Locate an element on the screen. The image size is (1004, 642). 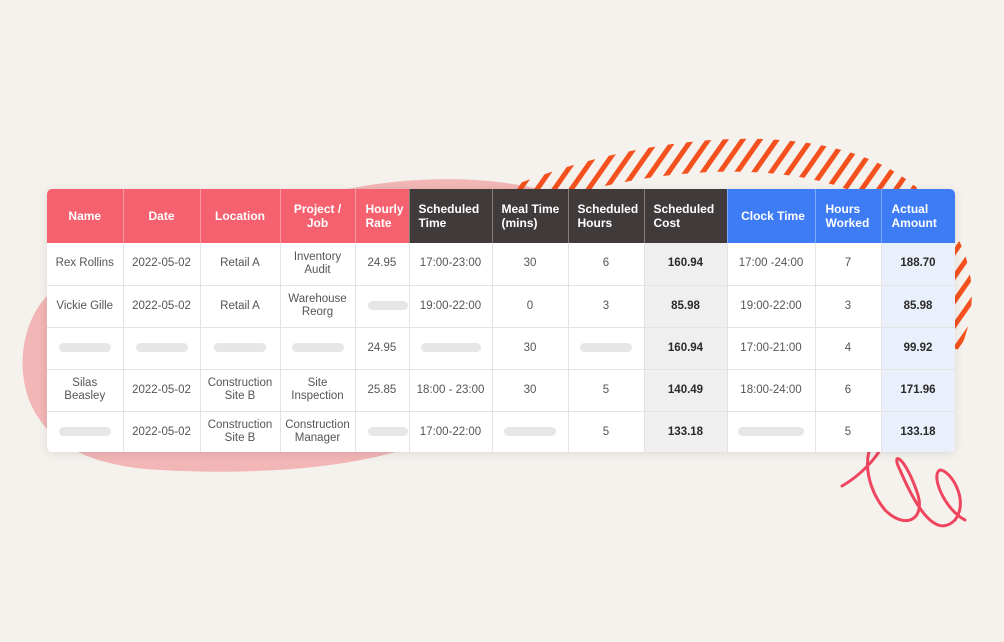
cell-clock-time: 17:00-21:00 is located at coordinates (771, 348).